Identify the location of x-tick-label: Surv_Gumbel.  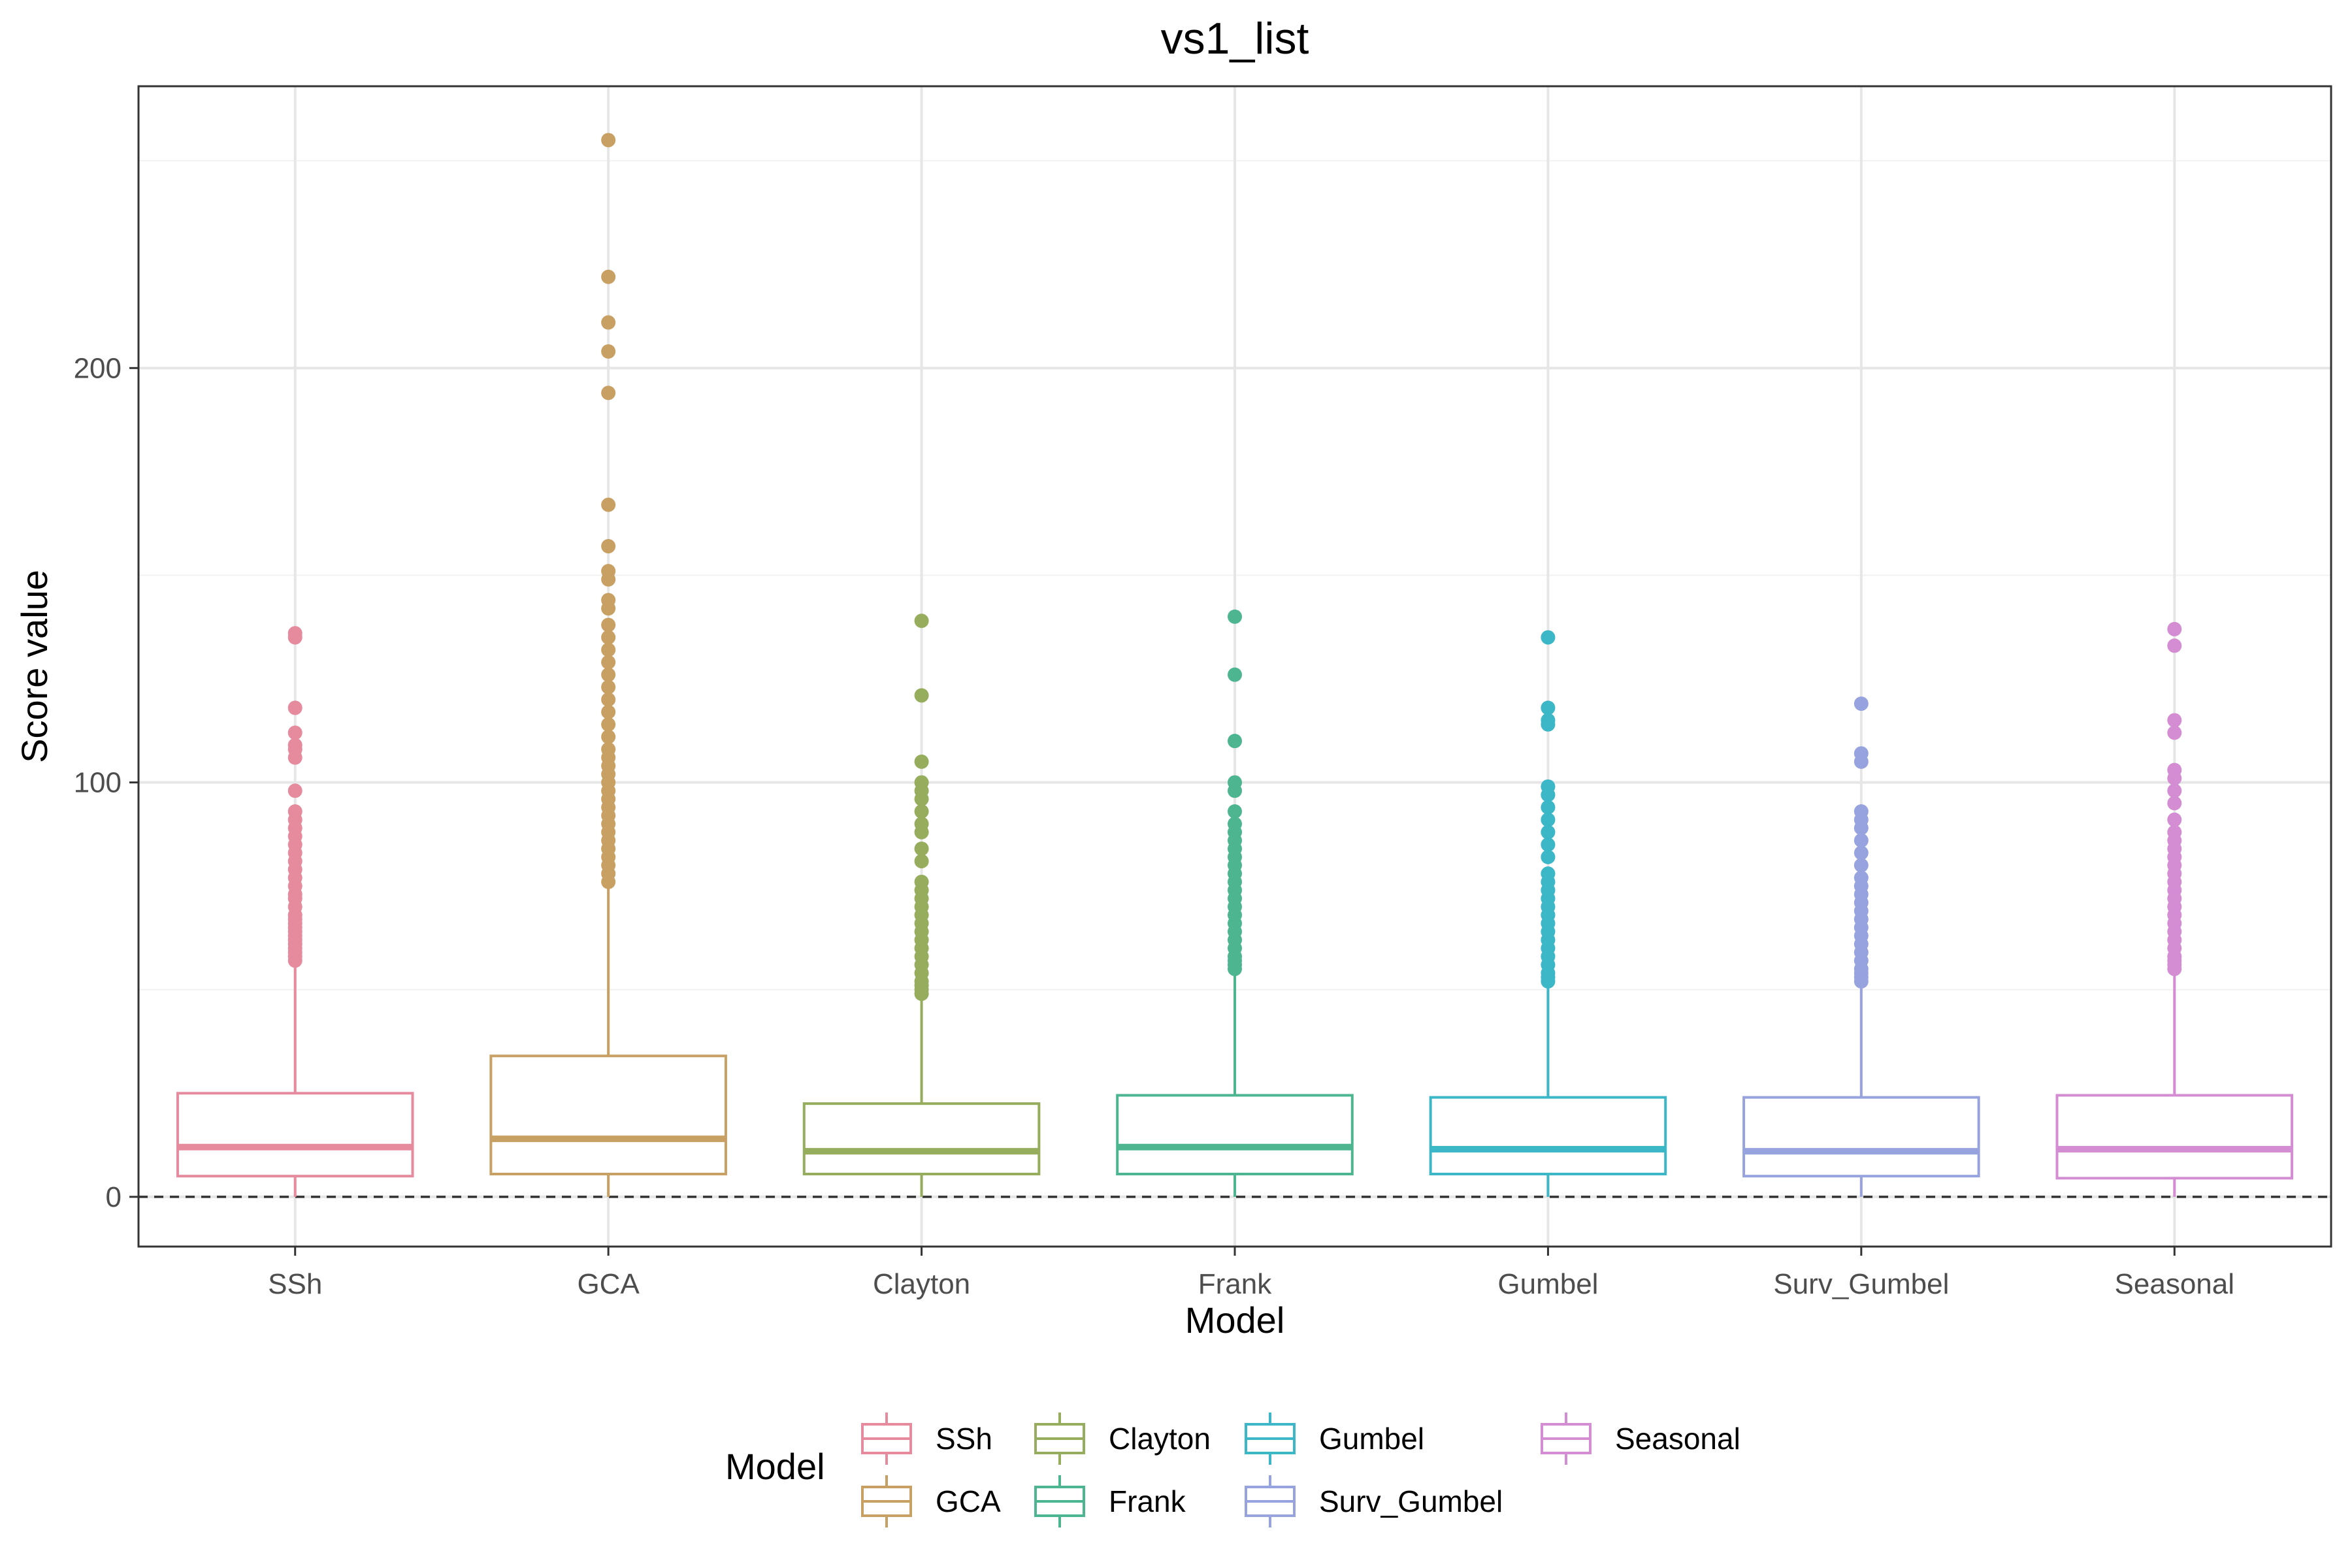
(1861, 1284).